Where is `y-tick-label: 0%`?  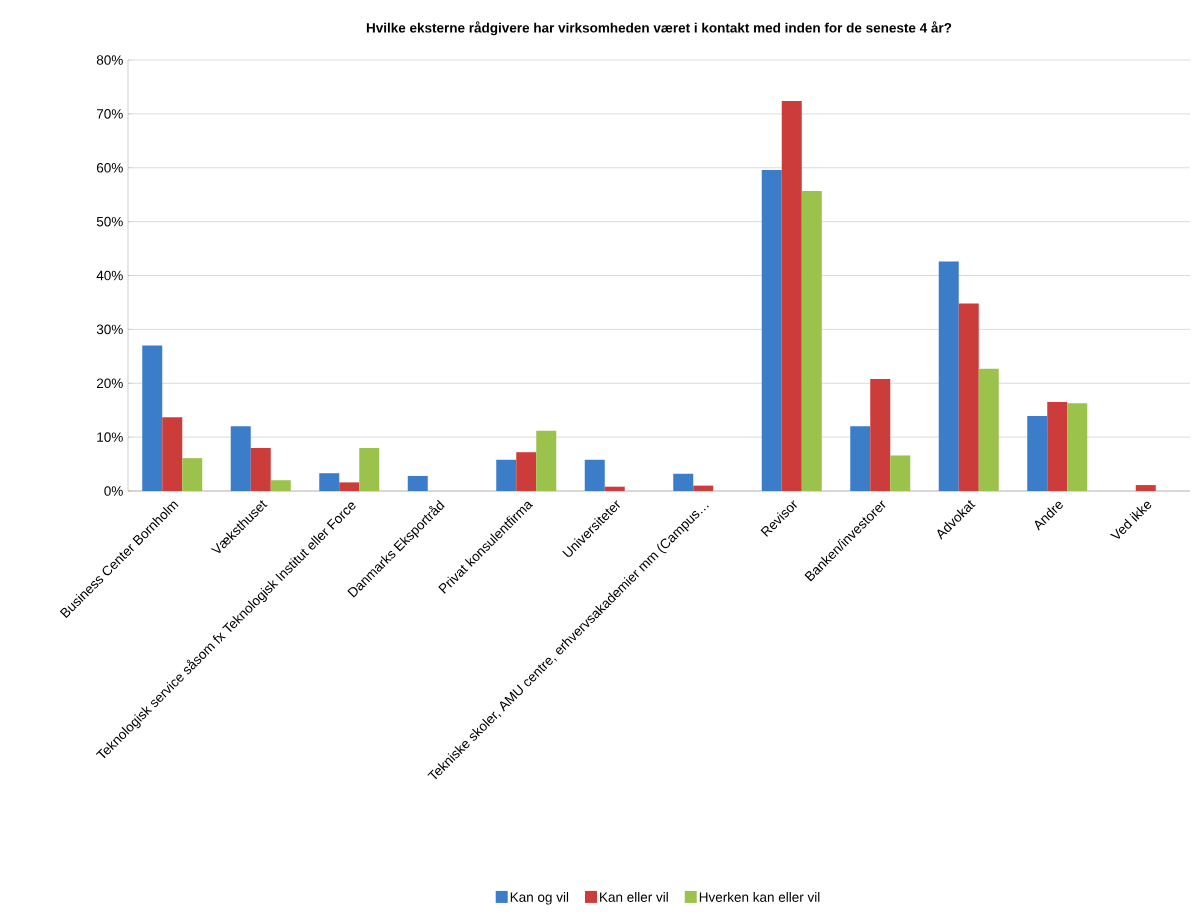 y-tick-label: 0% is located at coordinates (113, 491).